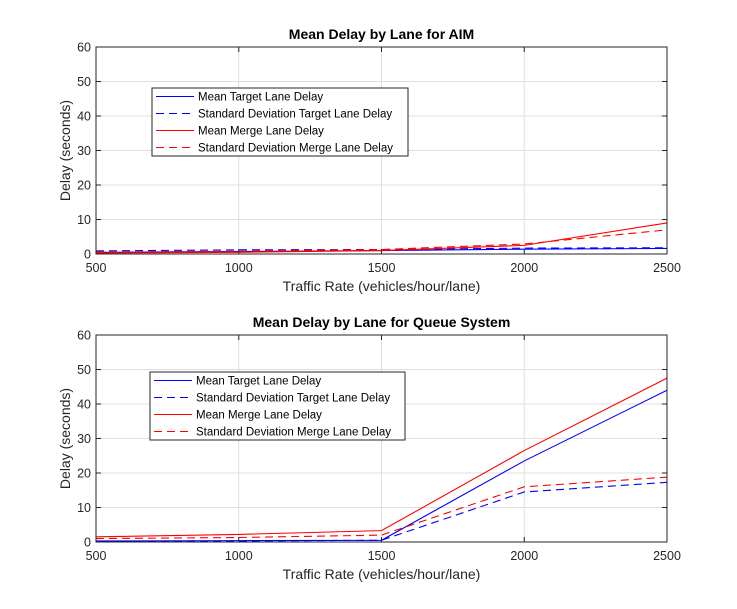  I want to click on chart-title: Mean Delay by Lane for AIM, so click(381, 34).